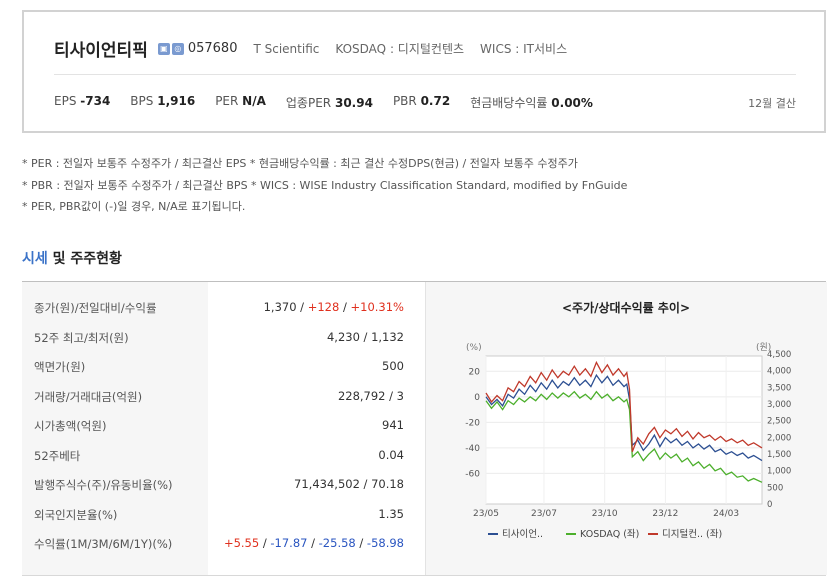 Image resolution: width=840 pixels, height=584 pixels. Describe the element at coordinates (477, 398) in the screenshot. I see `y-left-tick: 0` at that location.